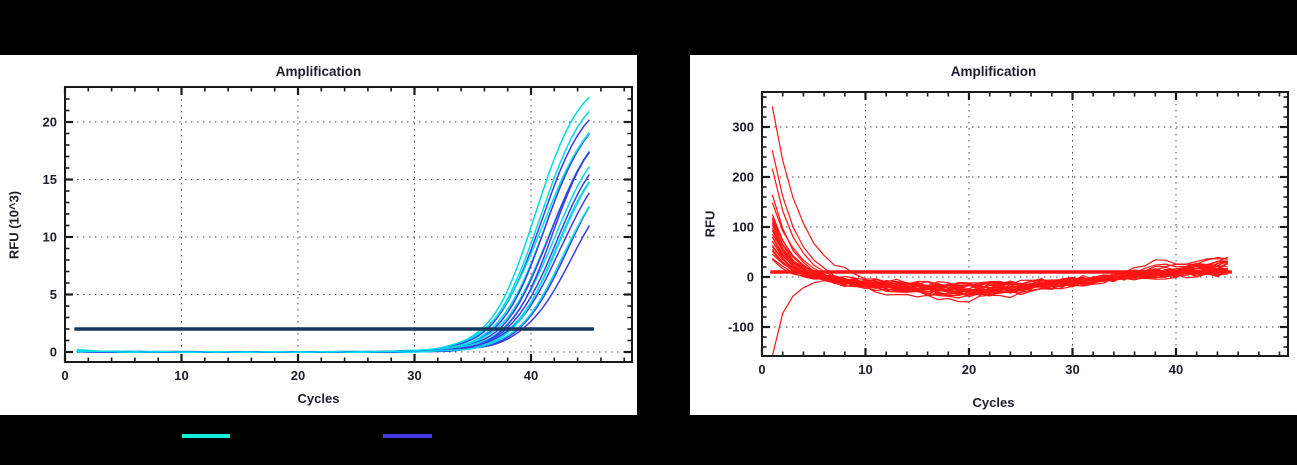 The width and height of the screenshot is (1297, 465). Describe the element at coordinates (743, 177) in the screenshot. I see `svg-text: 200` at that location.